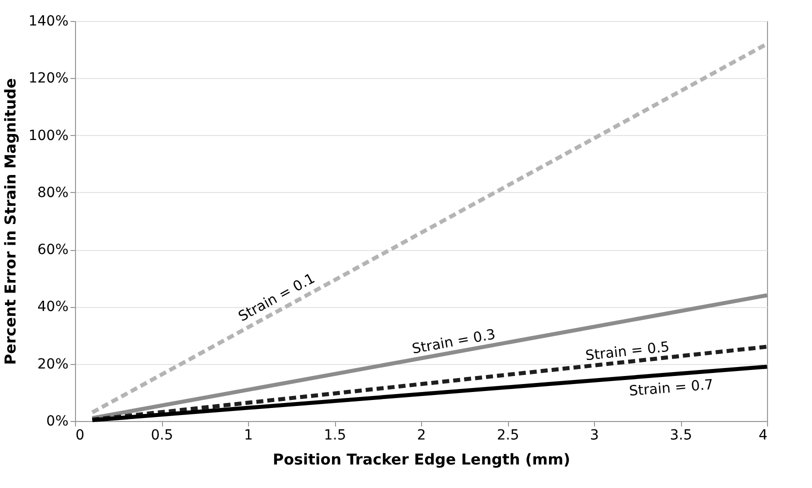  I want to click on x-tick-label: 2, so click(421, 436).